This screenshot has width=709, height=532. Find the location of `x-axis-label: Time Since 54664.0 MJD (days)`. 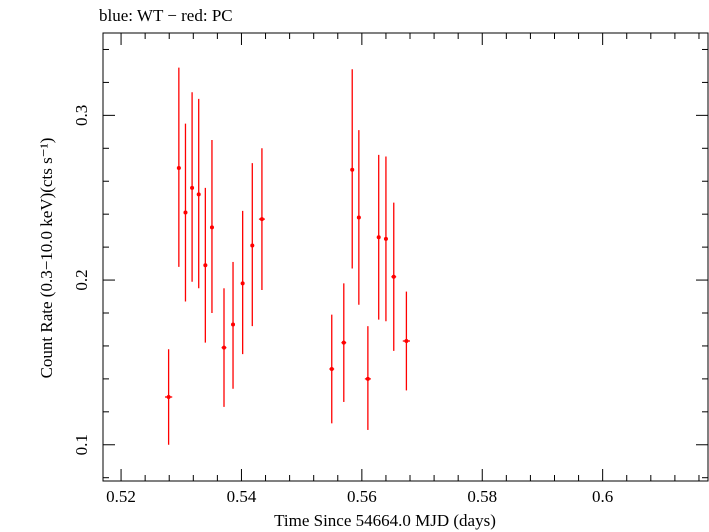

x-axis-label: Time Since 54664.0 MJD (days) is located at coordinates (385, 520).